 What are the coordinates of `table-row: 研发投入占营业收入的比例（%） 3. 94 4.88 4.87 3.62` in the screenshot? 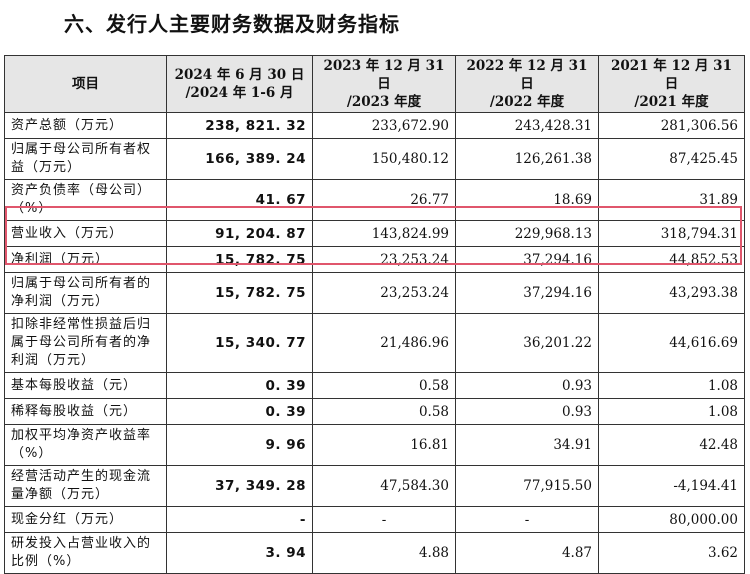 It's located at (374, 553).